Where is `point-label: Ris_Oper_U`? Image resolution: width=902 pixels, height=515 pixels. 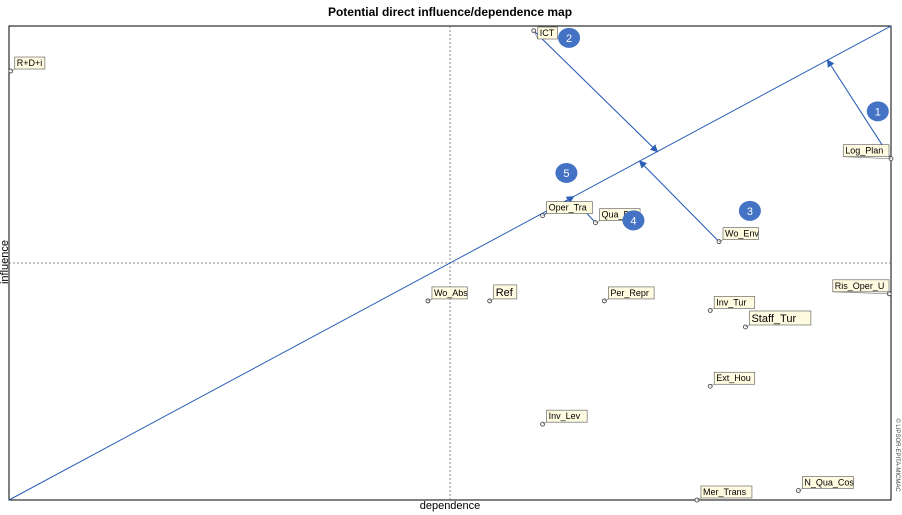
point-label: Ris_Oper_U is located at coordinates (860, 286).